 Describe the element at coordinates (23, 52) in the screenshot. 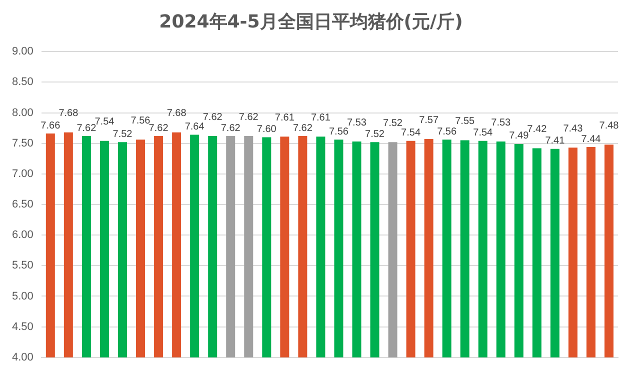

I see `y-tick-label: 9.00` at that location.